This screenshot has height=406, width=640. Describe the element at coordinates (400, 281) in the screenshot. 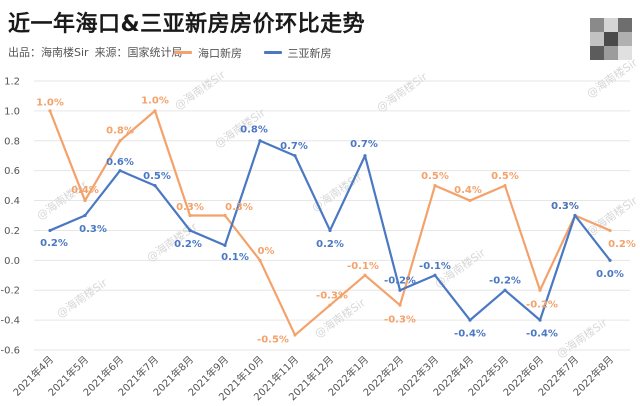

I see `data-label-sanya: -0.2%` at that location.